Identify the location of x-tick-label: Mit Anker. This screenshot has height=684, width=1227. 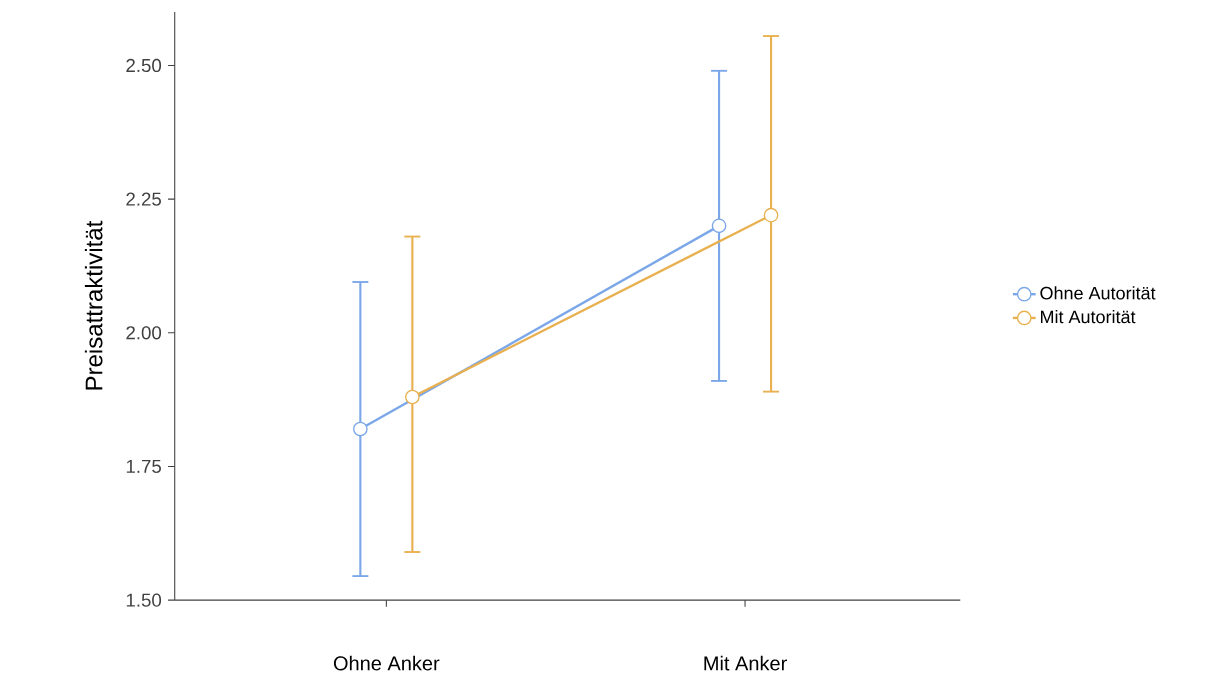
(745, 663).